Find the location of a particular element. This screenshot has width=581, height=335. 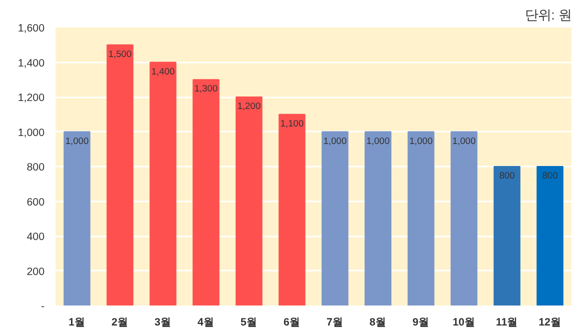

x-tick-label: 9월 is located at coordinates (421, 322).